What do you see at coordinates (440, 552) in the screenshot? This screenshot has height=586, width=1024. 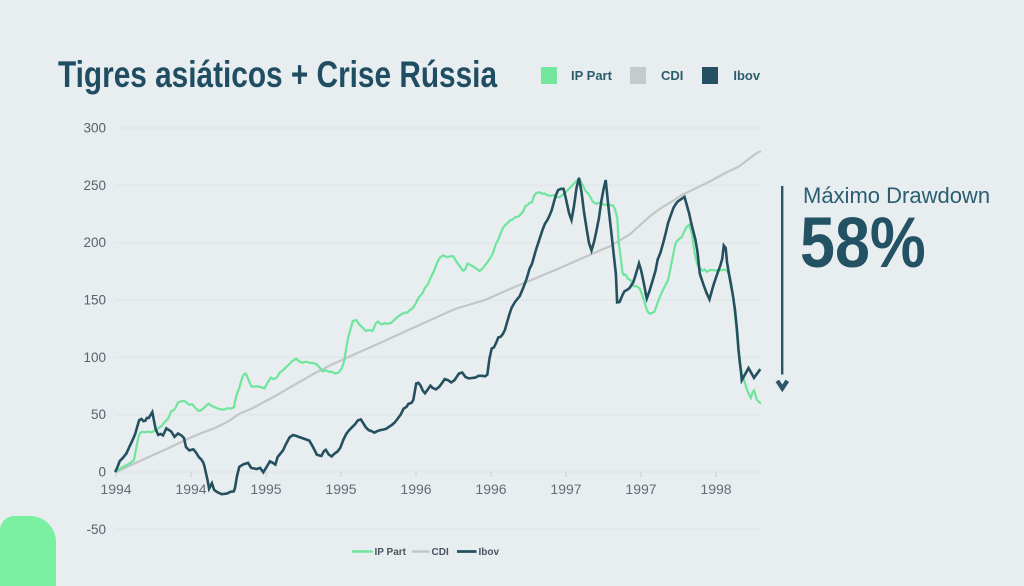 I see `svg-text: CDI` at bounding box center [440, 552].